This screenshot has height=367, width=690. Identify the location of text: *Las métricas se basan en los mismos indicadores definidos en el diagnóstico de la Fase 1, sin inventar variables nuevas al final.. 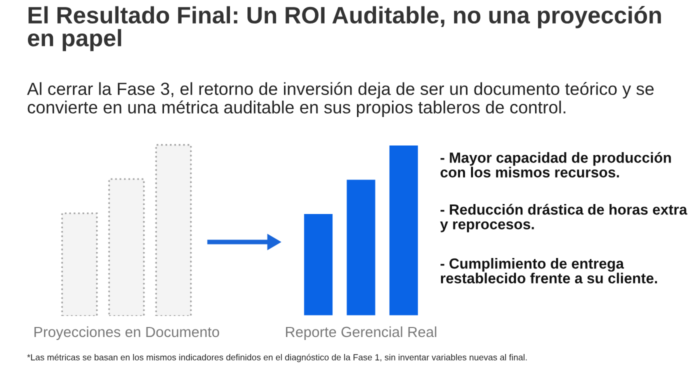
(277, 358).